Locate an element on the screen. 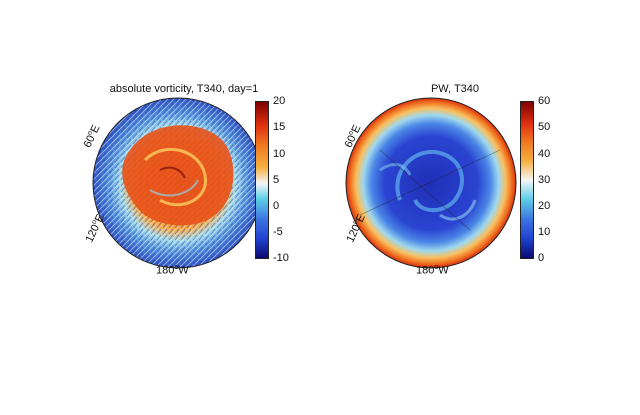 The width and height of the screenshot is (640, 415). pw-polar-map is located at coordinates (431, 183).